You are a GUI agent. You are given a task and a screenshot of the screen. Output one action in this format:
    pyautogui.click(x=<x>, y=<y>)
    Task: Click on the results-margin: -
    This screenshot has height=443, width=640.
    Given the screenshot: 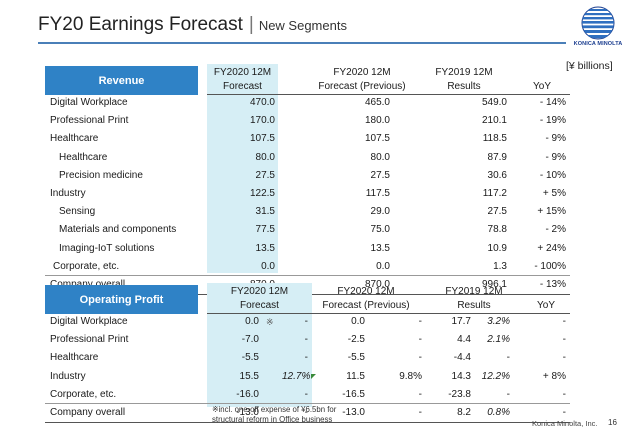 What is the action you would take?
    pyautogui.click(x=493, y=395)
    